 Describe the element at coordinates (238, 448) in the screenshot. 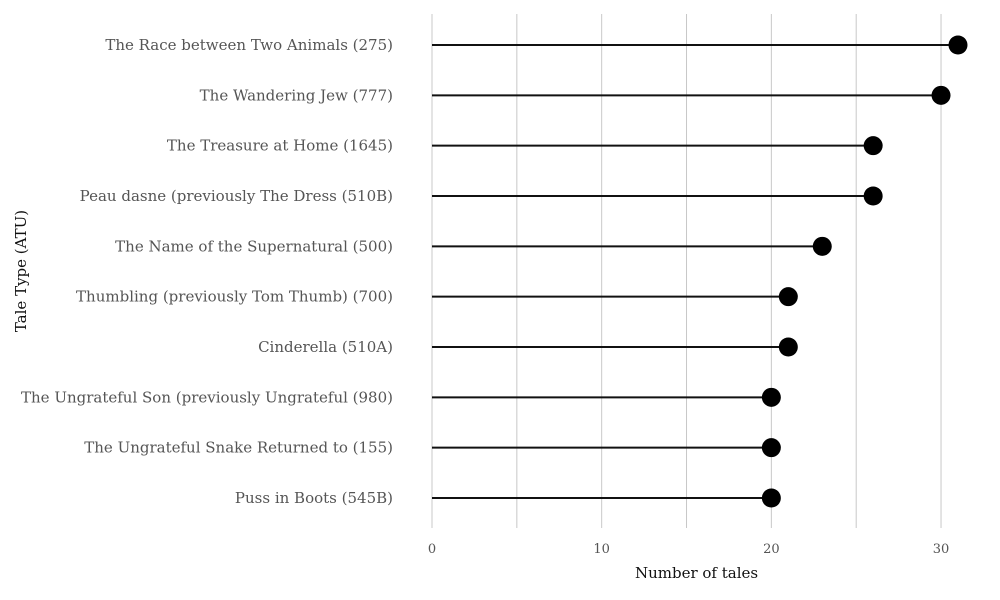

I see `category-label: The Ungrateful Snake Returned to (155)` at that location.